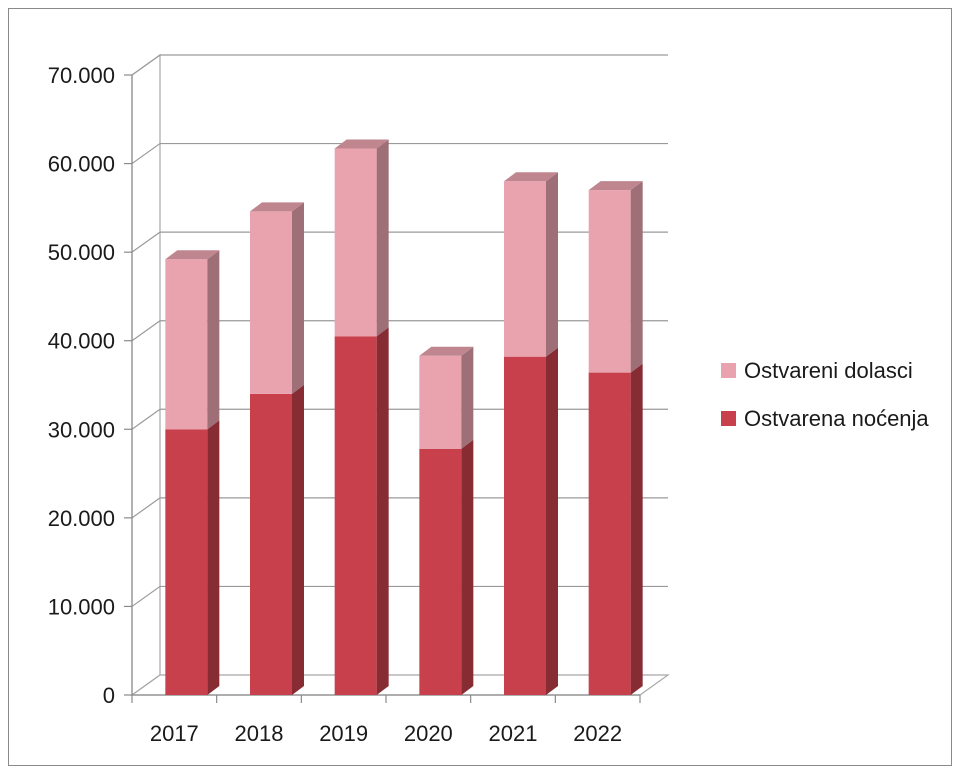 The height and width of the screenshot is (776, 961). I want to click on bar-group-2021, so click(531, 433).